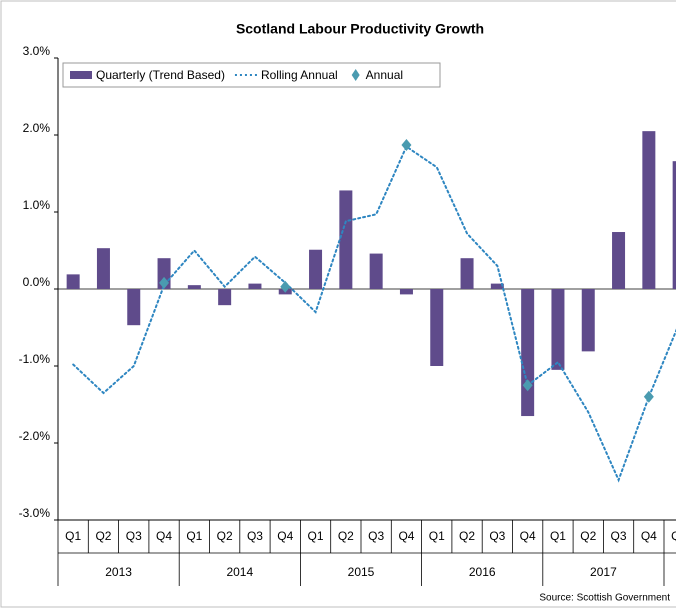  I want to click on source-note: Source: Scottish Government, so click(604, 598).